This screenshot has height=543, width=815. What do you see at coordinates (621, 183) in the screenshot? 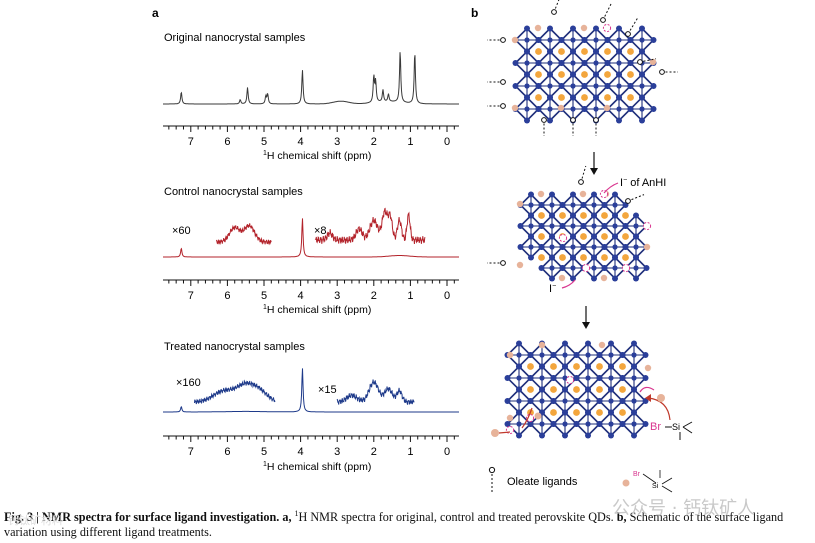
I see `iodide-symbol: I` at bounding box center [621, 183].